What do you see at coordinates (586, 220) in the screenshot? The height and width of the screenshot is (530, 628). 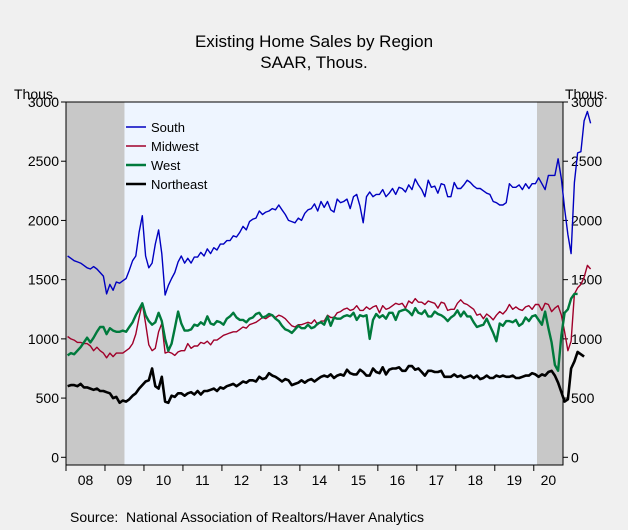 I see `y-tick-label-right-4: 2000` at bounding box center [586, 220].